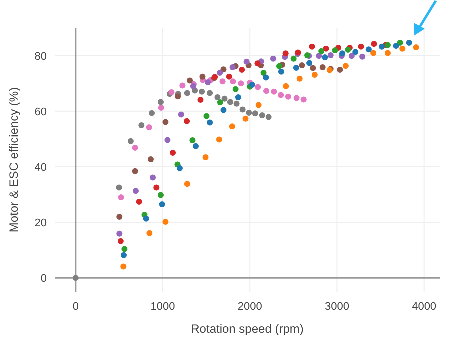  I want to click on x-tick-label: 4000, so click(424, 307).